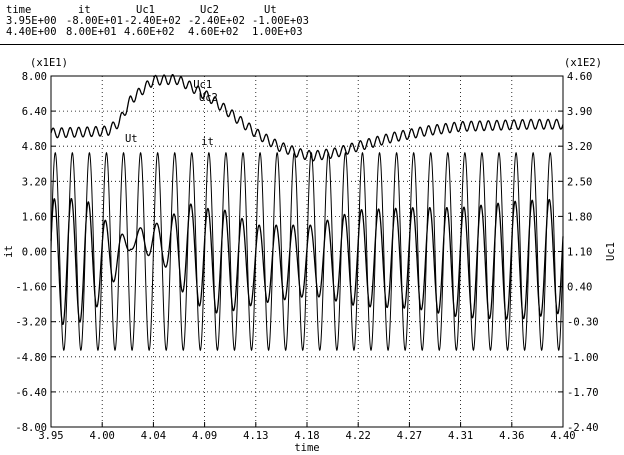 The image size is (624, 455). I want to click on header-divider, so click(312, 44).